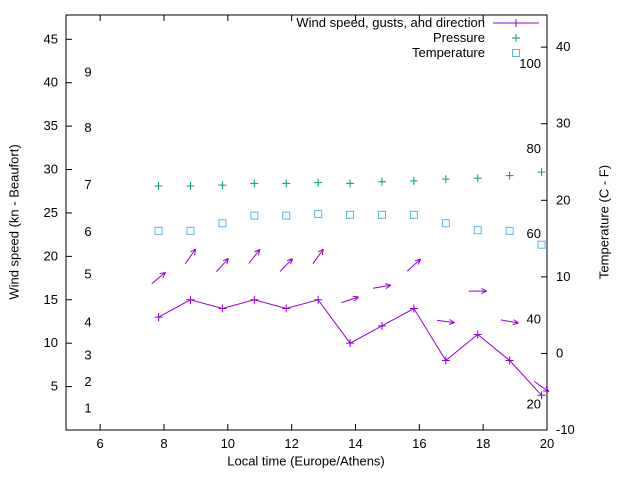  What do you see at coordinates (563, 123) in the screenshot?
I see `right-tick-label: 30` at bounding box center [563, 123].